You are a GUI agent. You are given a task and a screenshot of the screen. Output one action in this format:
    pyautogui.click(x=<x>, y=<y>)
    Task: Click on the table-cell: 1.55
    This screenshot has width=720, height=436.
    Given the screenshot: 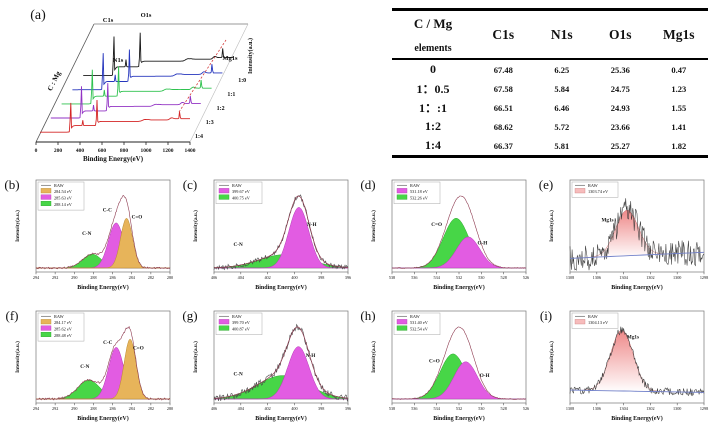 What is the action you would take?
    pyautogui.click(x=679, y=107)
    